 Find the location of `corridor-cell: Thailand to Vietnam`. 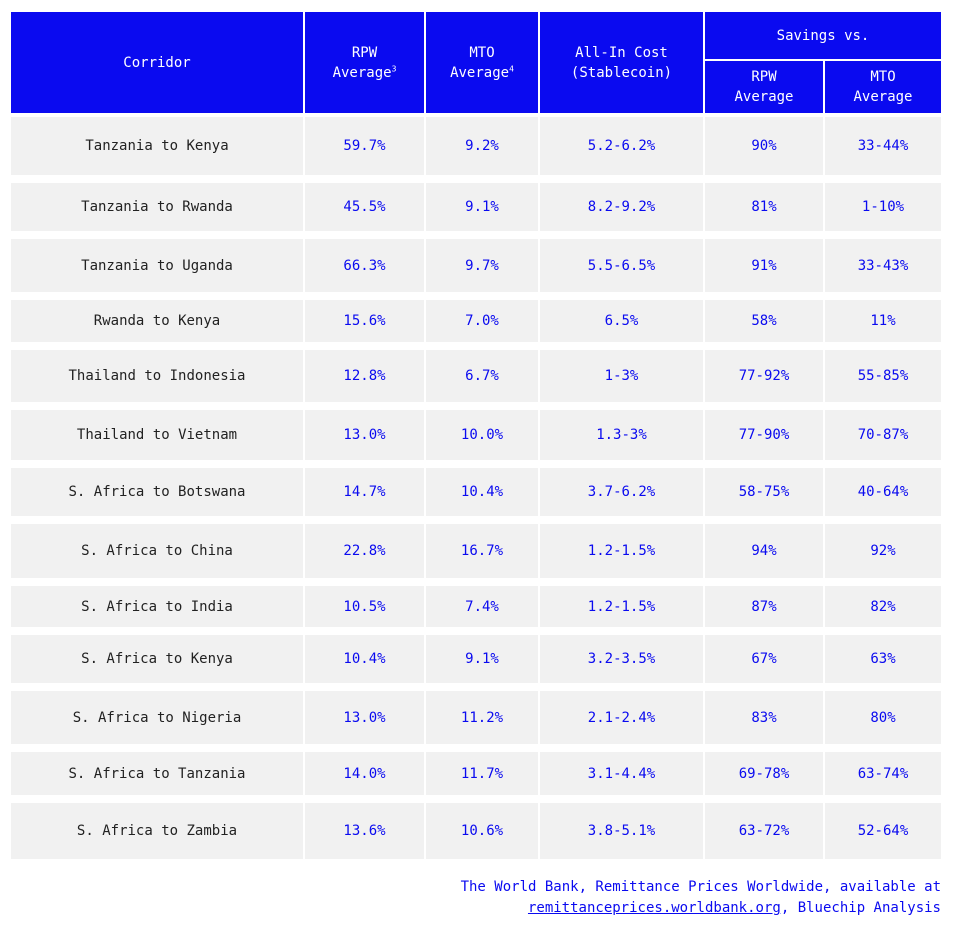

corridor-cell: Thailand to Vietnam is located at coordinates (158, 439).